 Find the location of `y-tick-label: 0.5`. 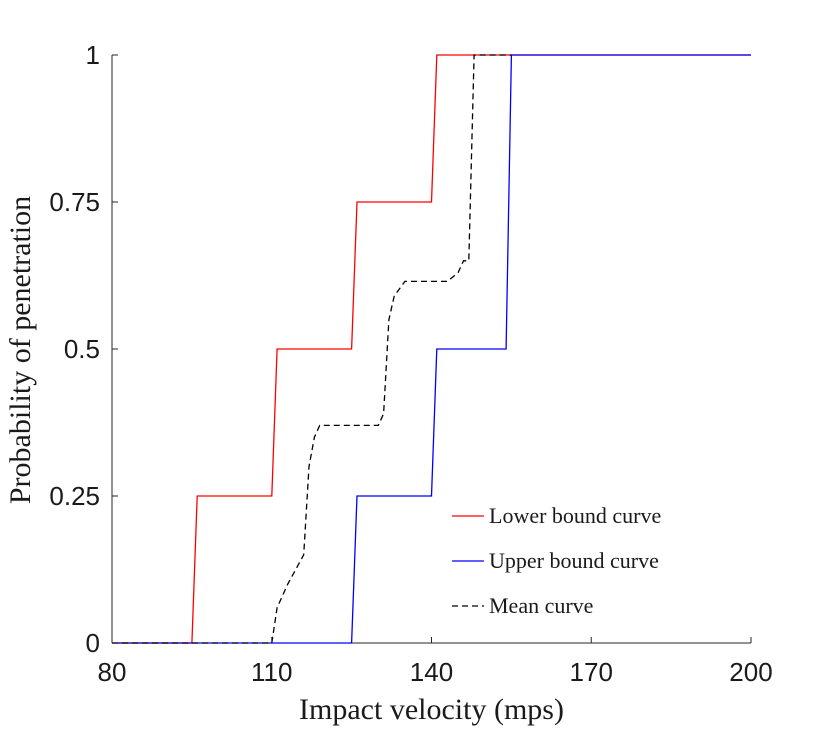

y-tick-label: 0.5 is located at coordinates (82, 349).